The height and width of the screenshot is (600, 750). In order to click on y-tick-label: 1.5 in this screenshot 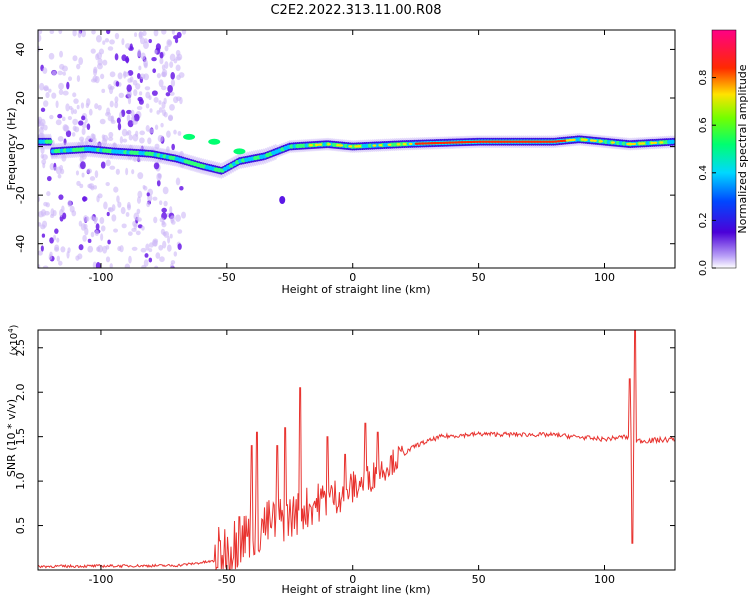, I will do `click(20, 437)`.